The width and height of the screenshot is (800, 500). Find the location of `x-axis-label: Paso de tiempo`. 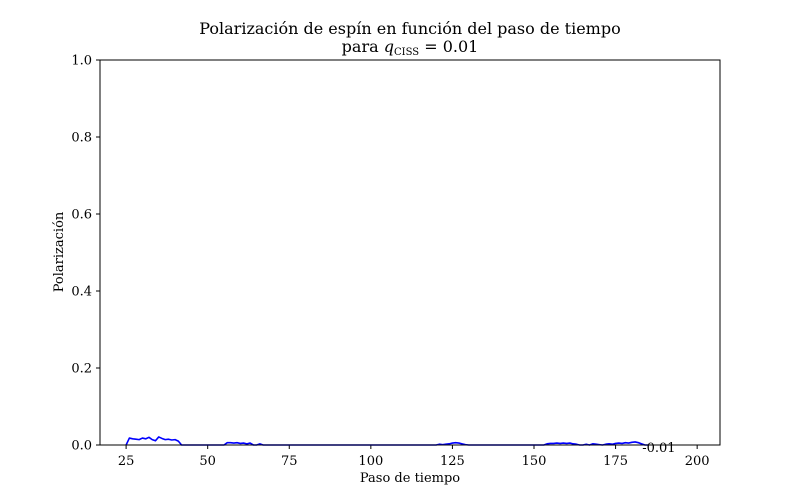

x-axis-label: Paso de tiempo is located at coordinates (410, 478).